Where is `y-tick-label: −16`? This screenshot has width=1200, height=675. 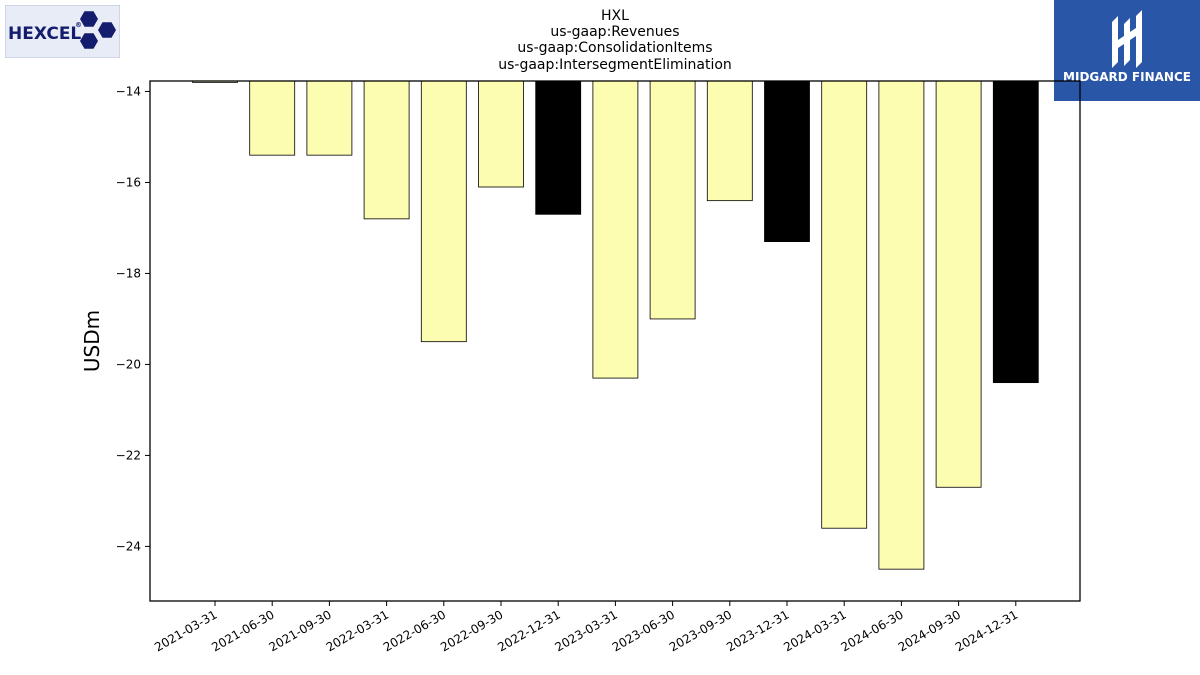 y-tick-label: −16 is located at coordinates (128, 182).